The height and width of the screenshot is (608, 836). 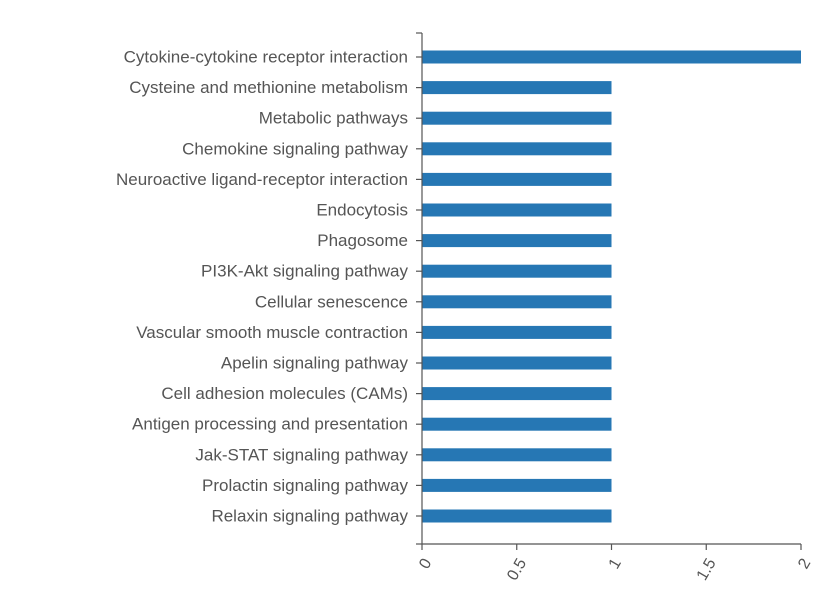 I want to click on category-label: Relaxin signaling pathway, so click(x=309, y=516).